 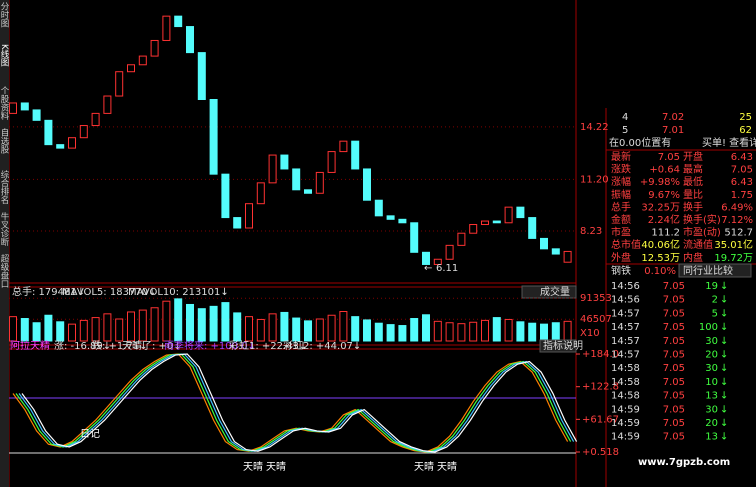 I want to click on quote-value: 7.05, so click(x=742, y=170).